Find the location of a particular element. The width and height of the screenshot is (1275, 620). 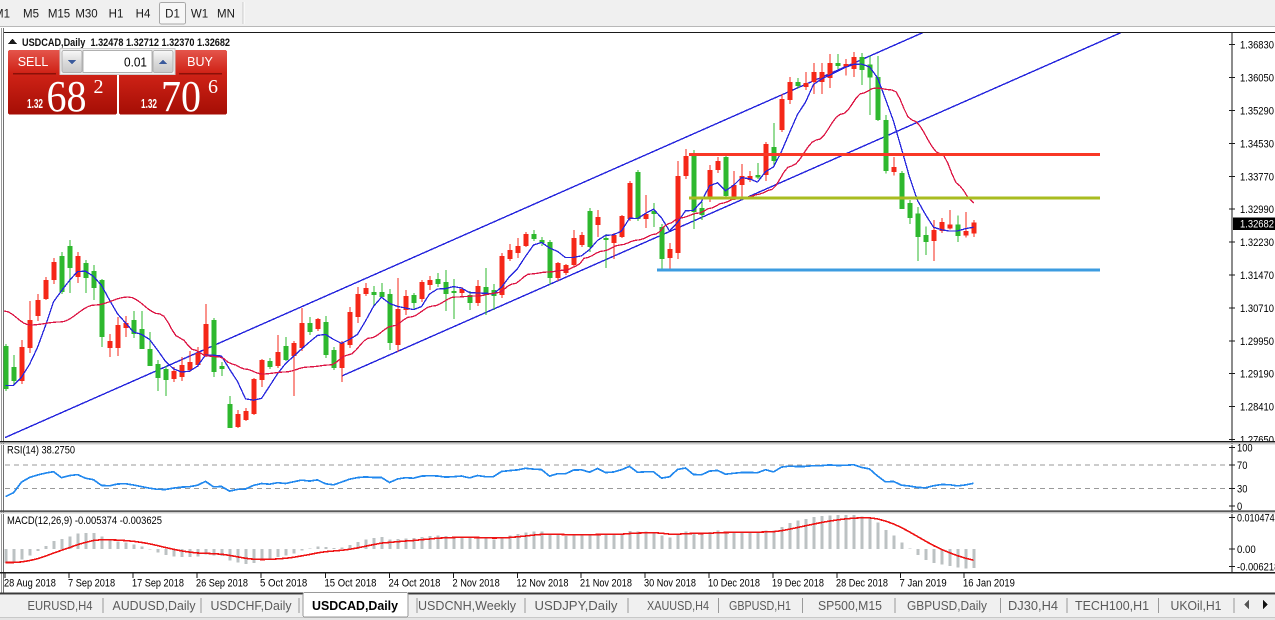

svg-text: MN is located at coordinates (226, 15).